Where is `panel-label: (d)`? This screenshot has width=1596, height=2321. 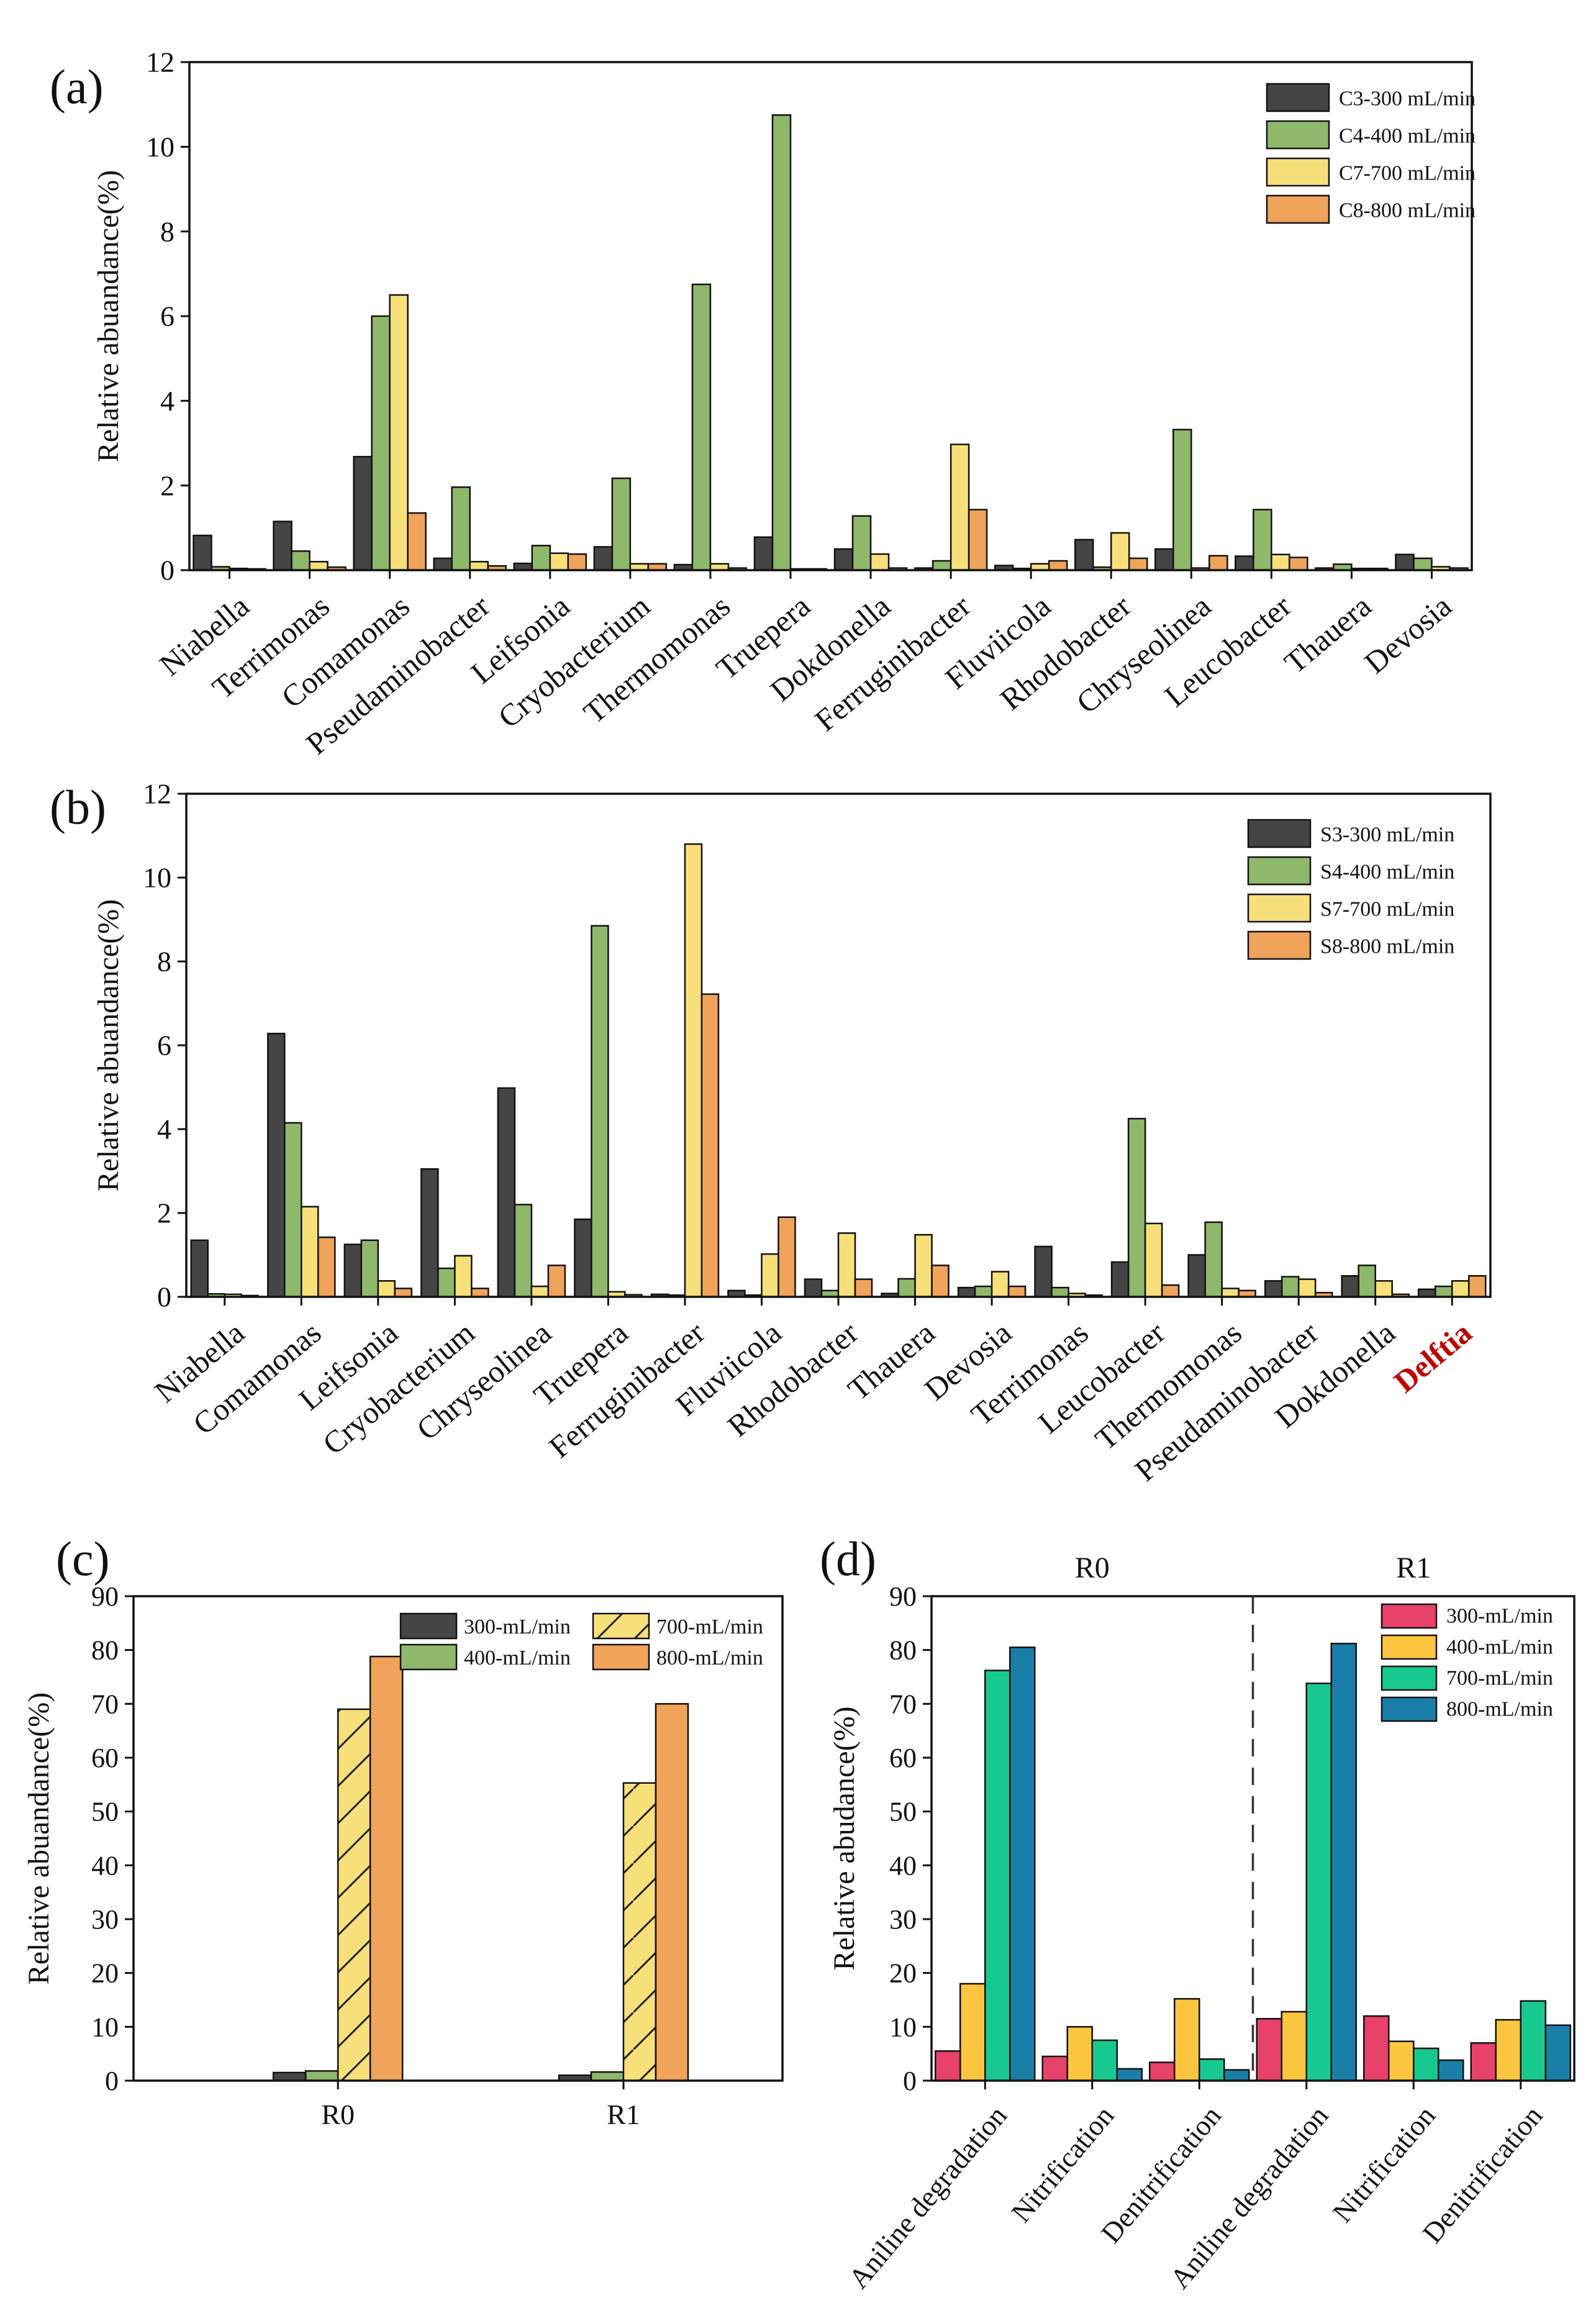
panel-label: (d) is located at coordinates (848, 1559).